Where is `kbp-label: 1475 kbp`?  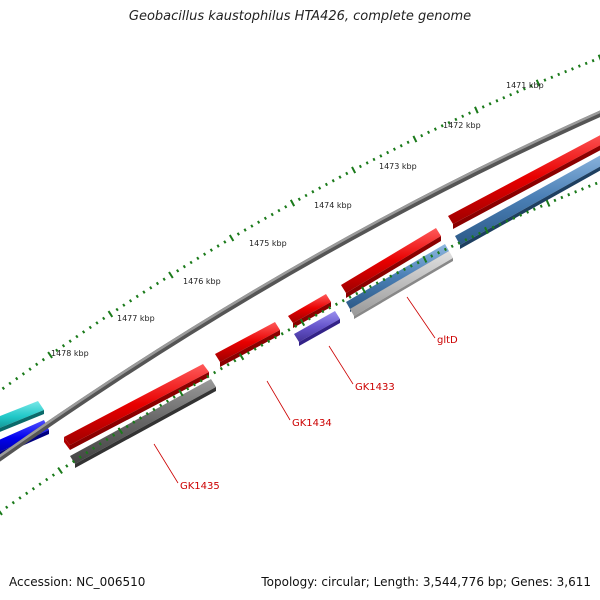
kbp-label: 1475 kbp is located at coordinates (268, 243).